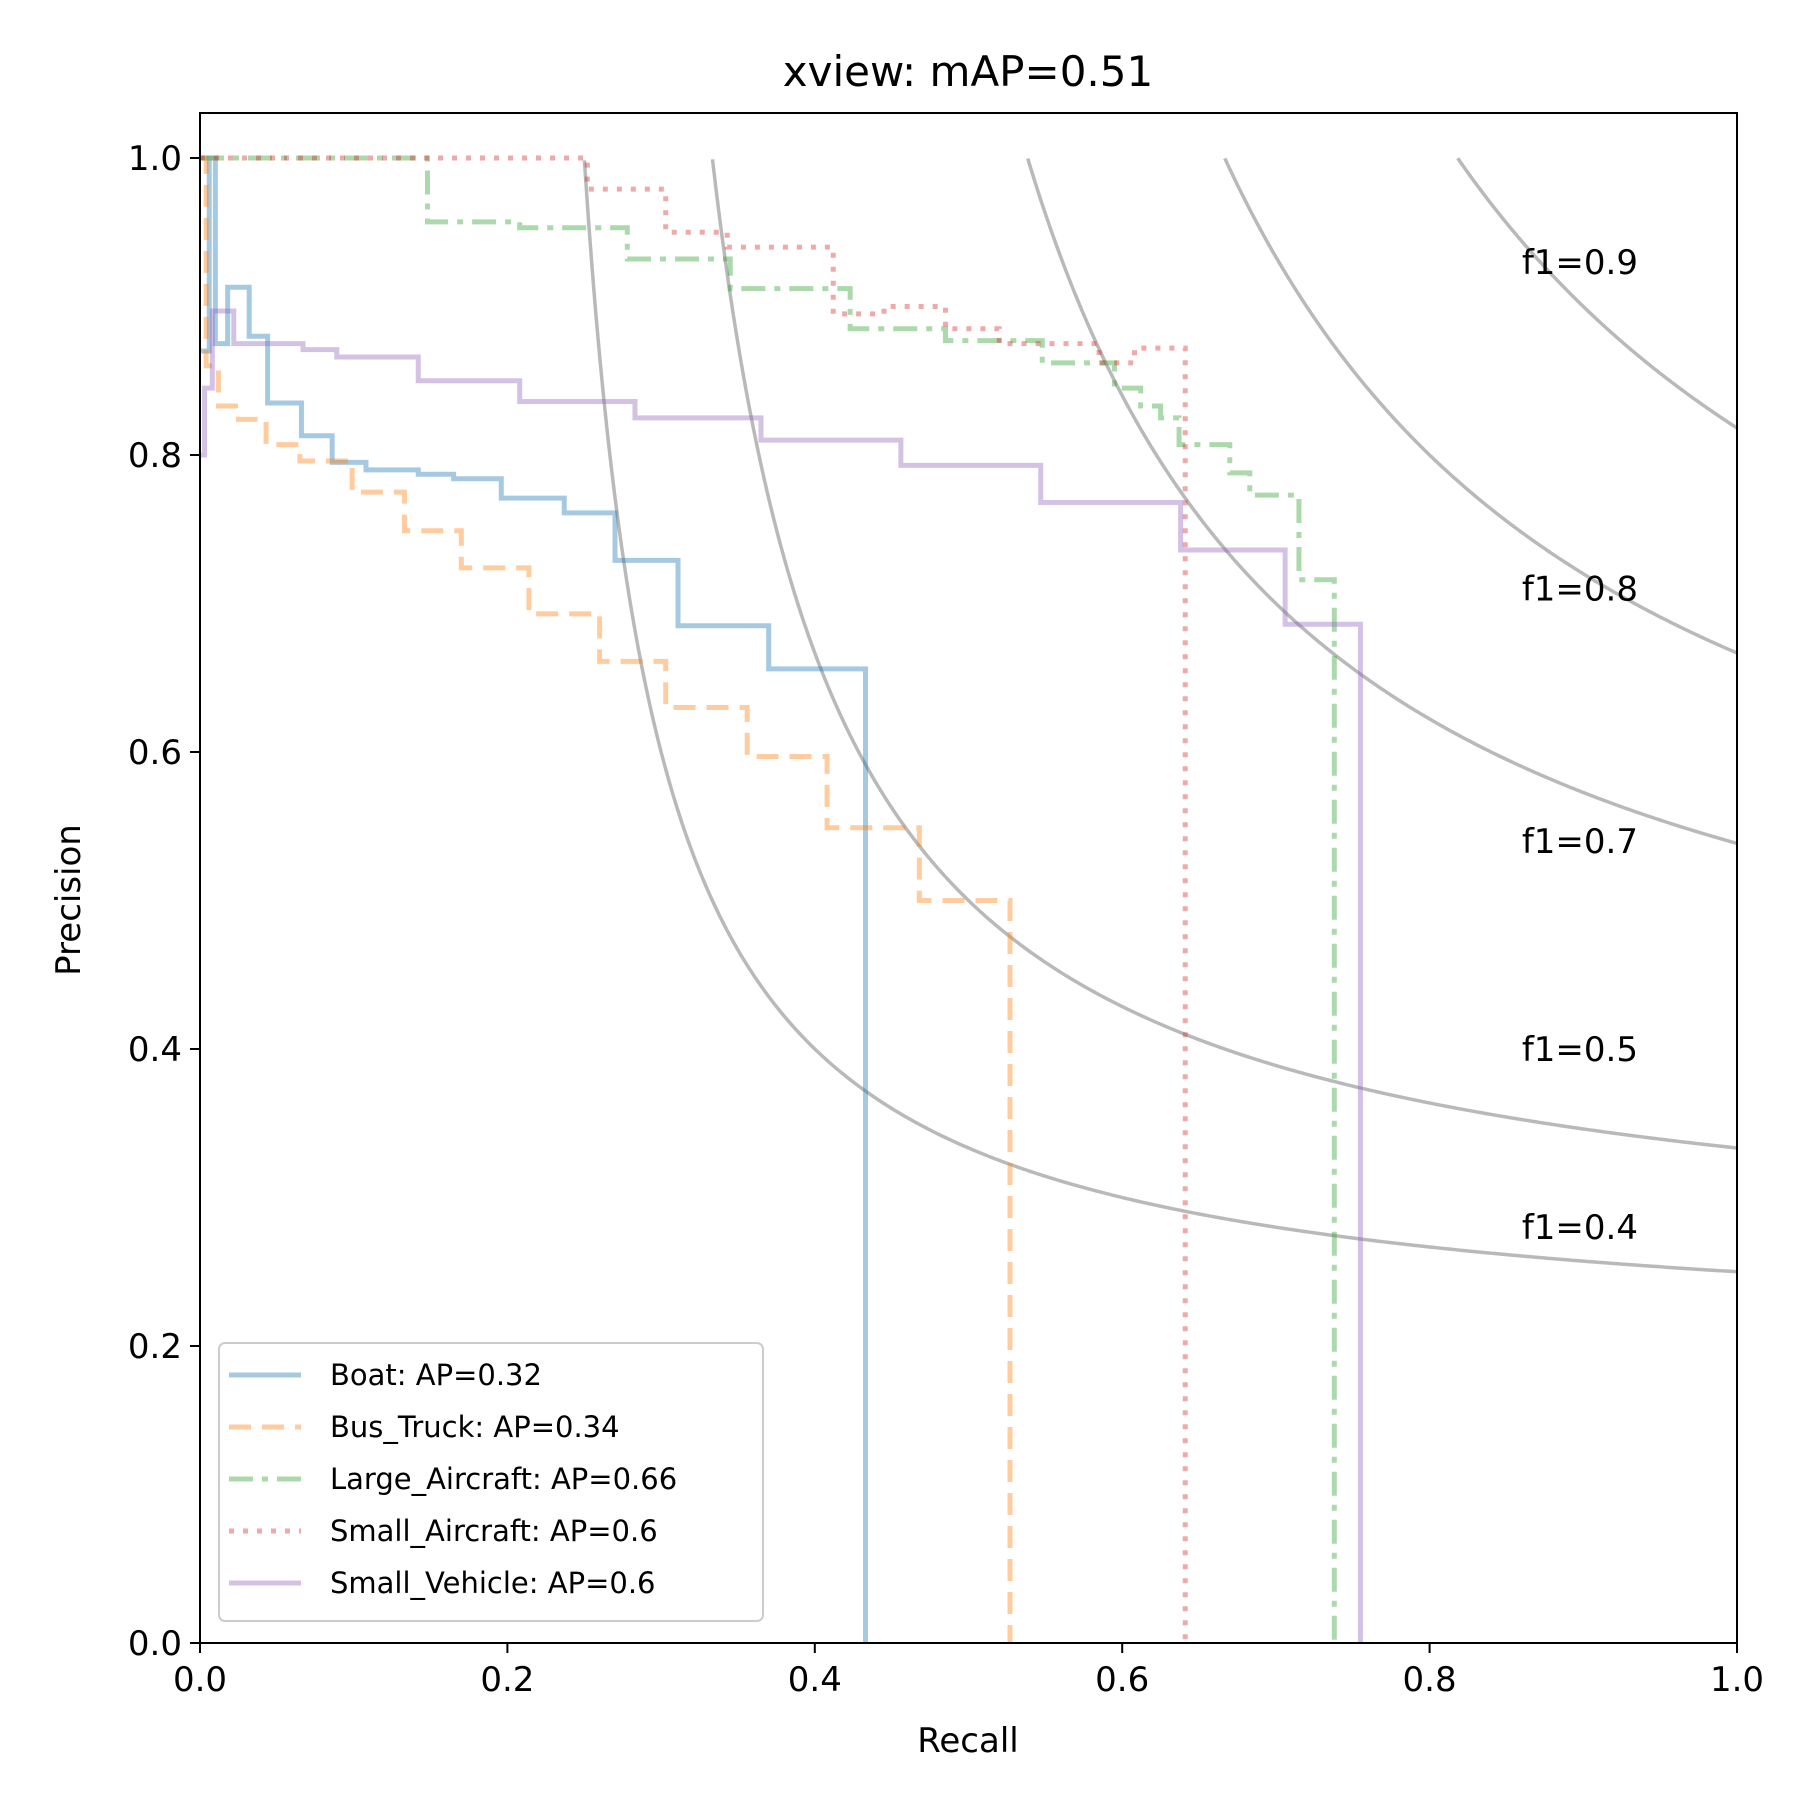  I want to click on x-tick-label: 0.6, so click(1122, 1680).